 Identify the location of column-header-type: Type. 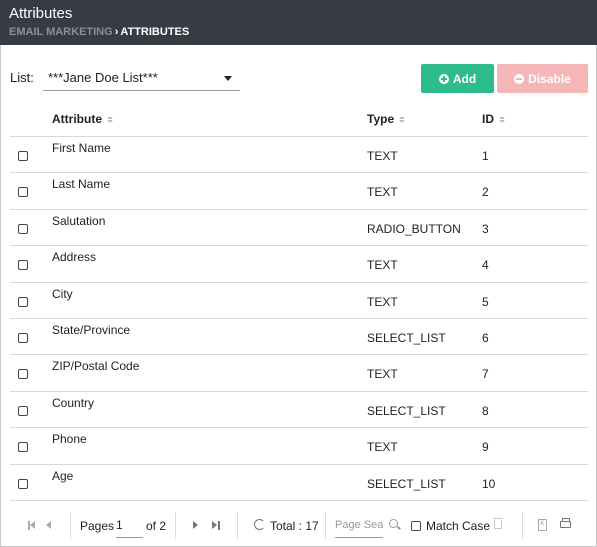
(386, 119).